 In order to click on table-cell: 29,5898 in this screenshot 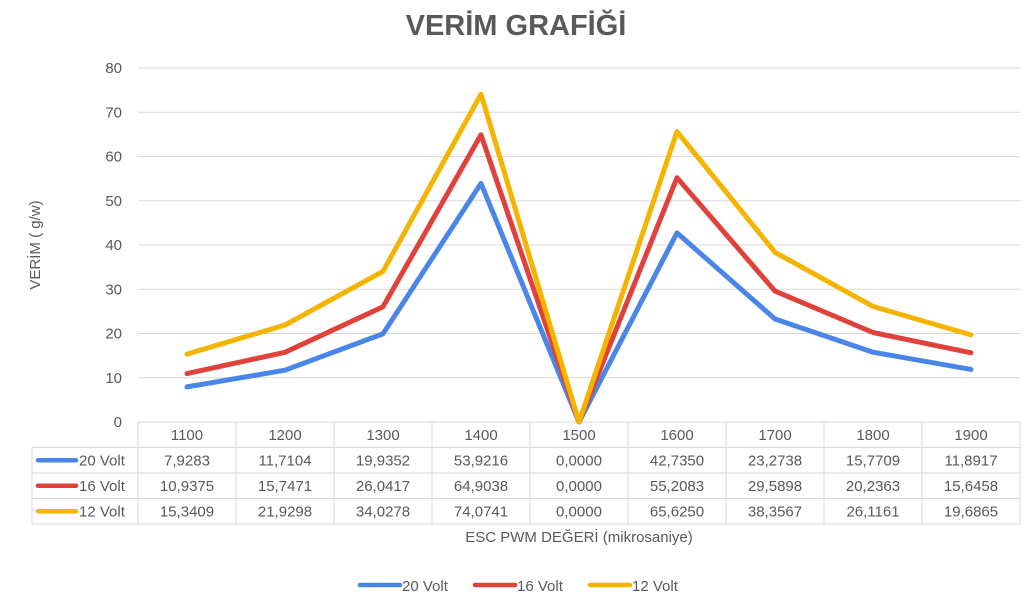, I will do `click(775, 486)`.